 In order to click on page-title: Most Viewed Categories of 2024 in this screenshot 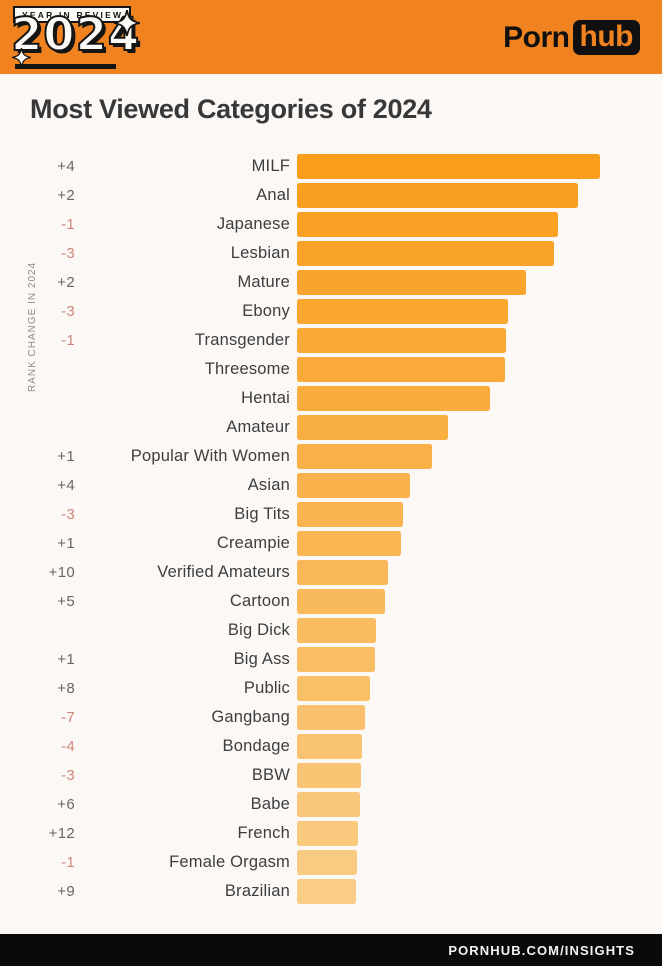, I will do `click(231, 109)`.